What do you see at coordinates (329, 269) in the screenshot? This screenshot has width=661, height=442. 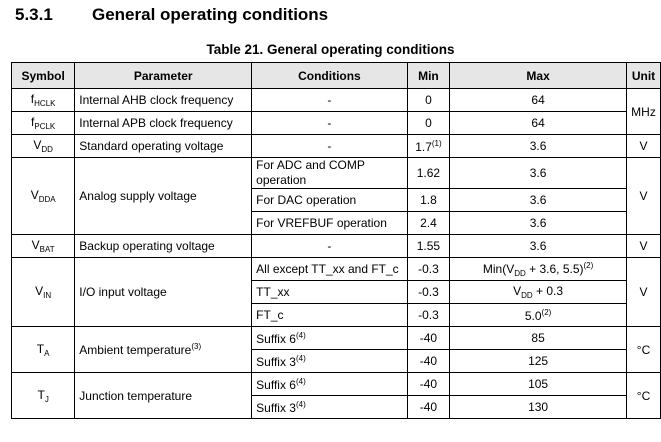 I see `conditions-cell: All except TT_xx and FT_c` at bounding box center [329, 269].